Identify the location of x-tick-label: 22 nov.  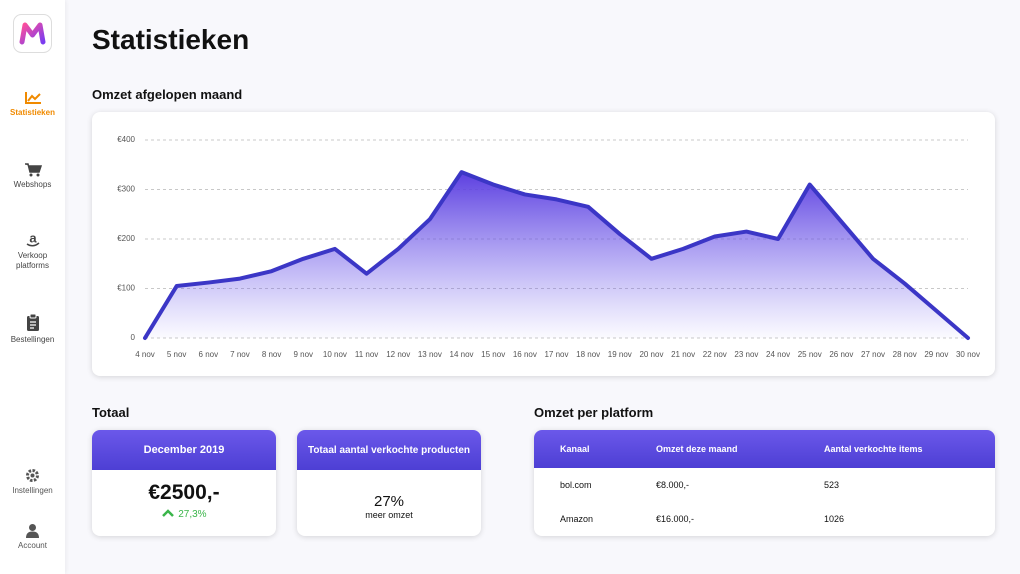
(715, 354).